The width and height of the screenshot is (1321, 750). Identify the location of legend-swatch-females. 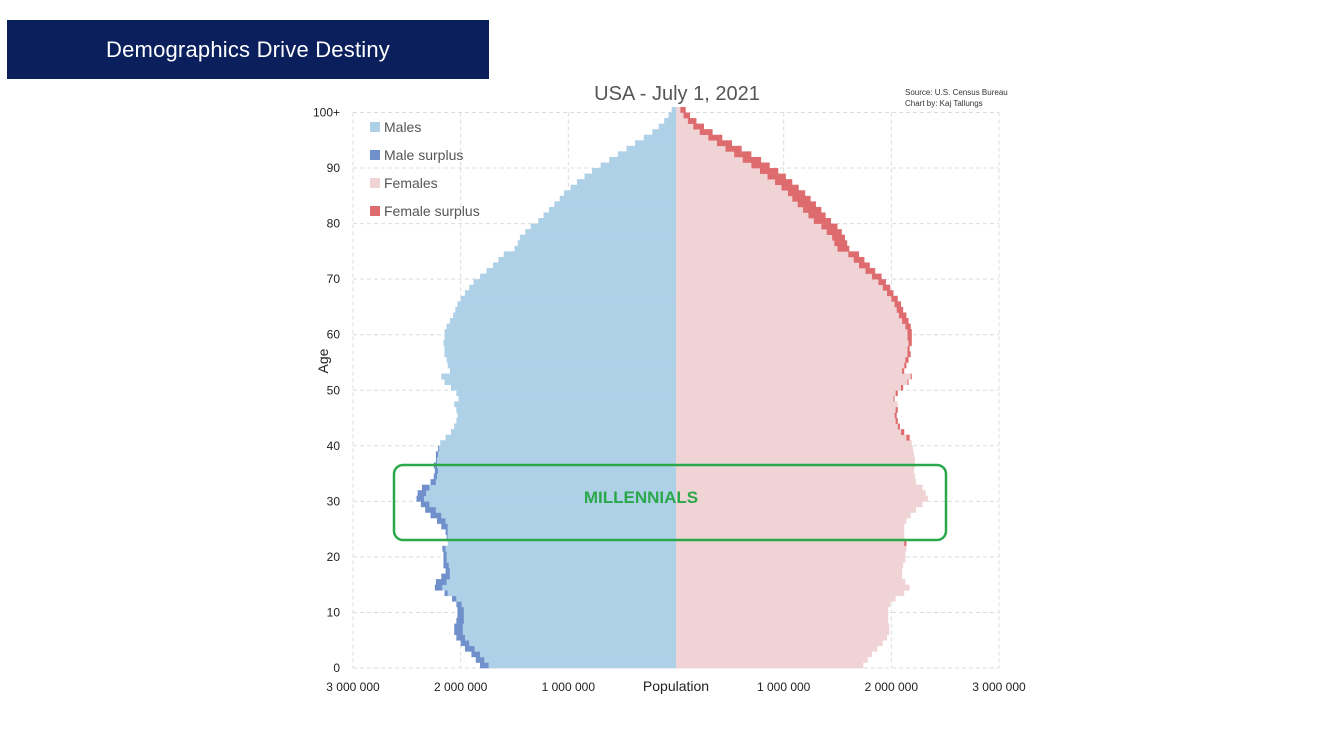
(375, 183).